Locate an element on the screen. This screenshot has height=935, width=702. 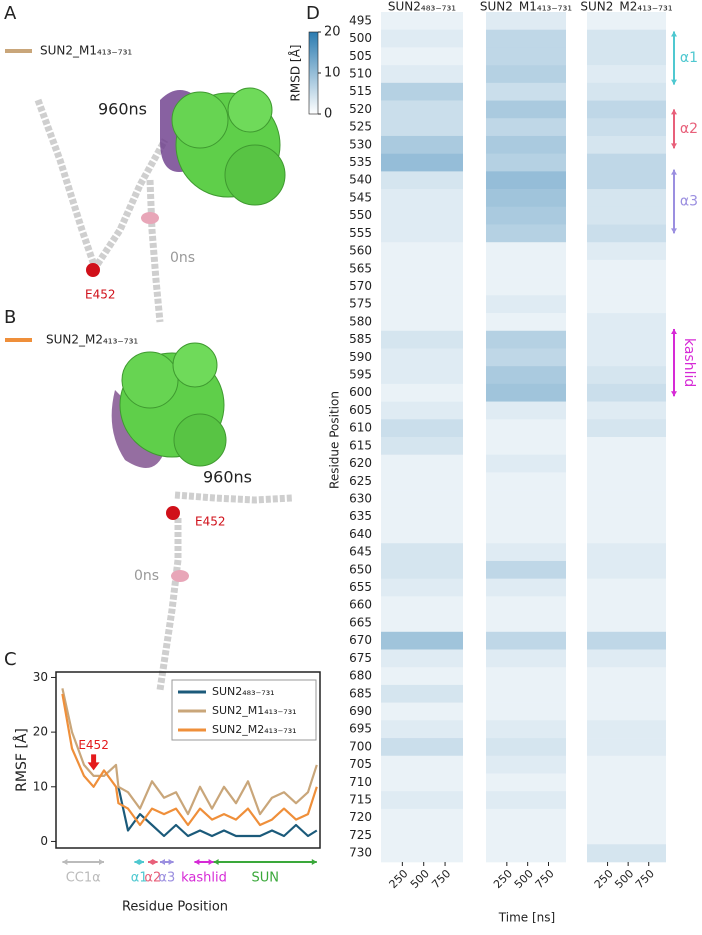
annotation: 0ns is located at coordinates (146, 576).